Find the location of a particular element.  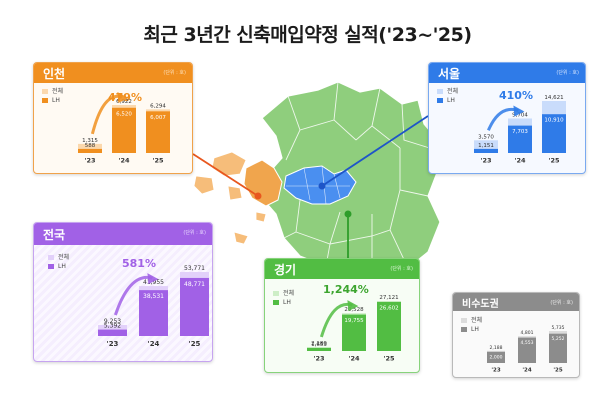

nonmetro-legend: 전체 LH is located at coordinates (471, 325).